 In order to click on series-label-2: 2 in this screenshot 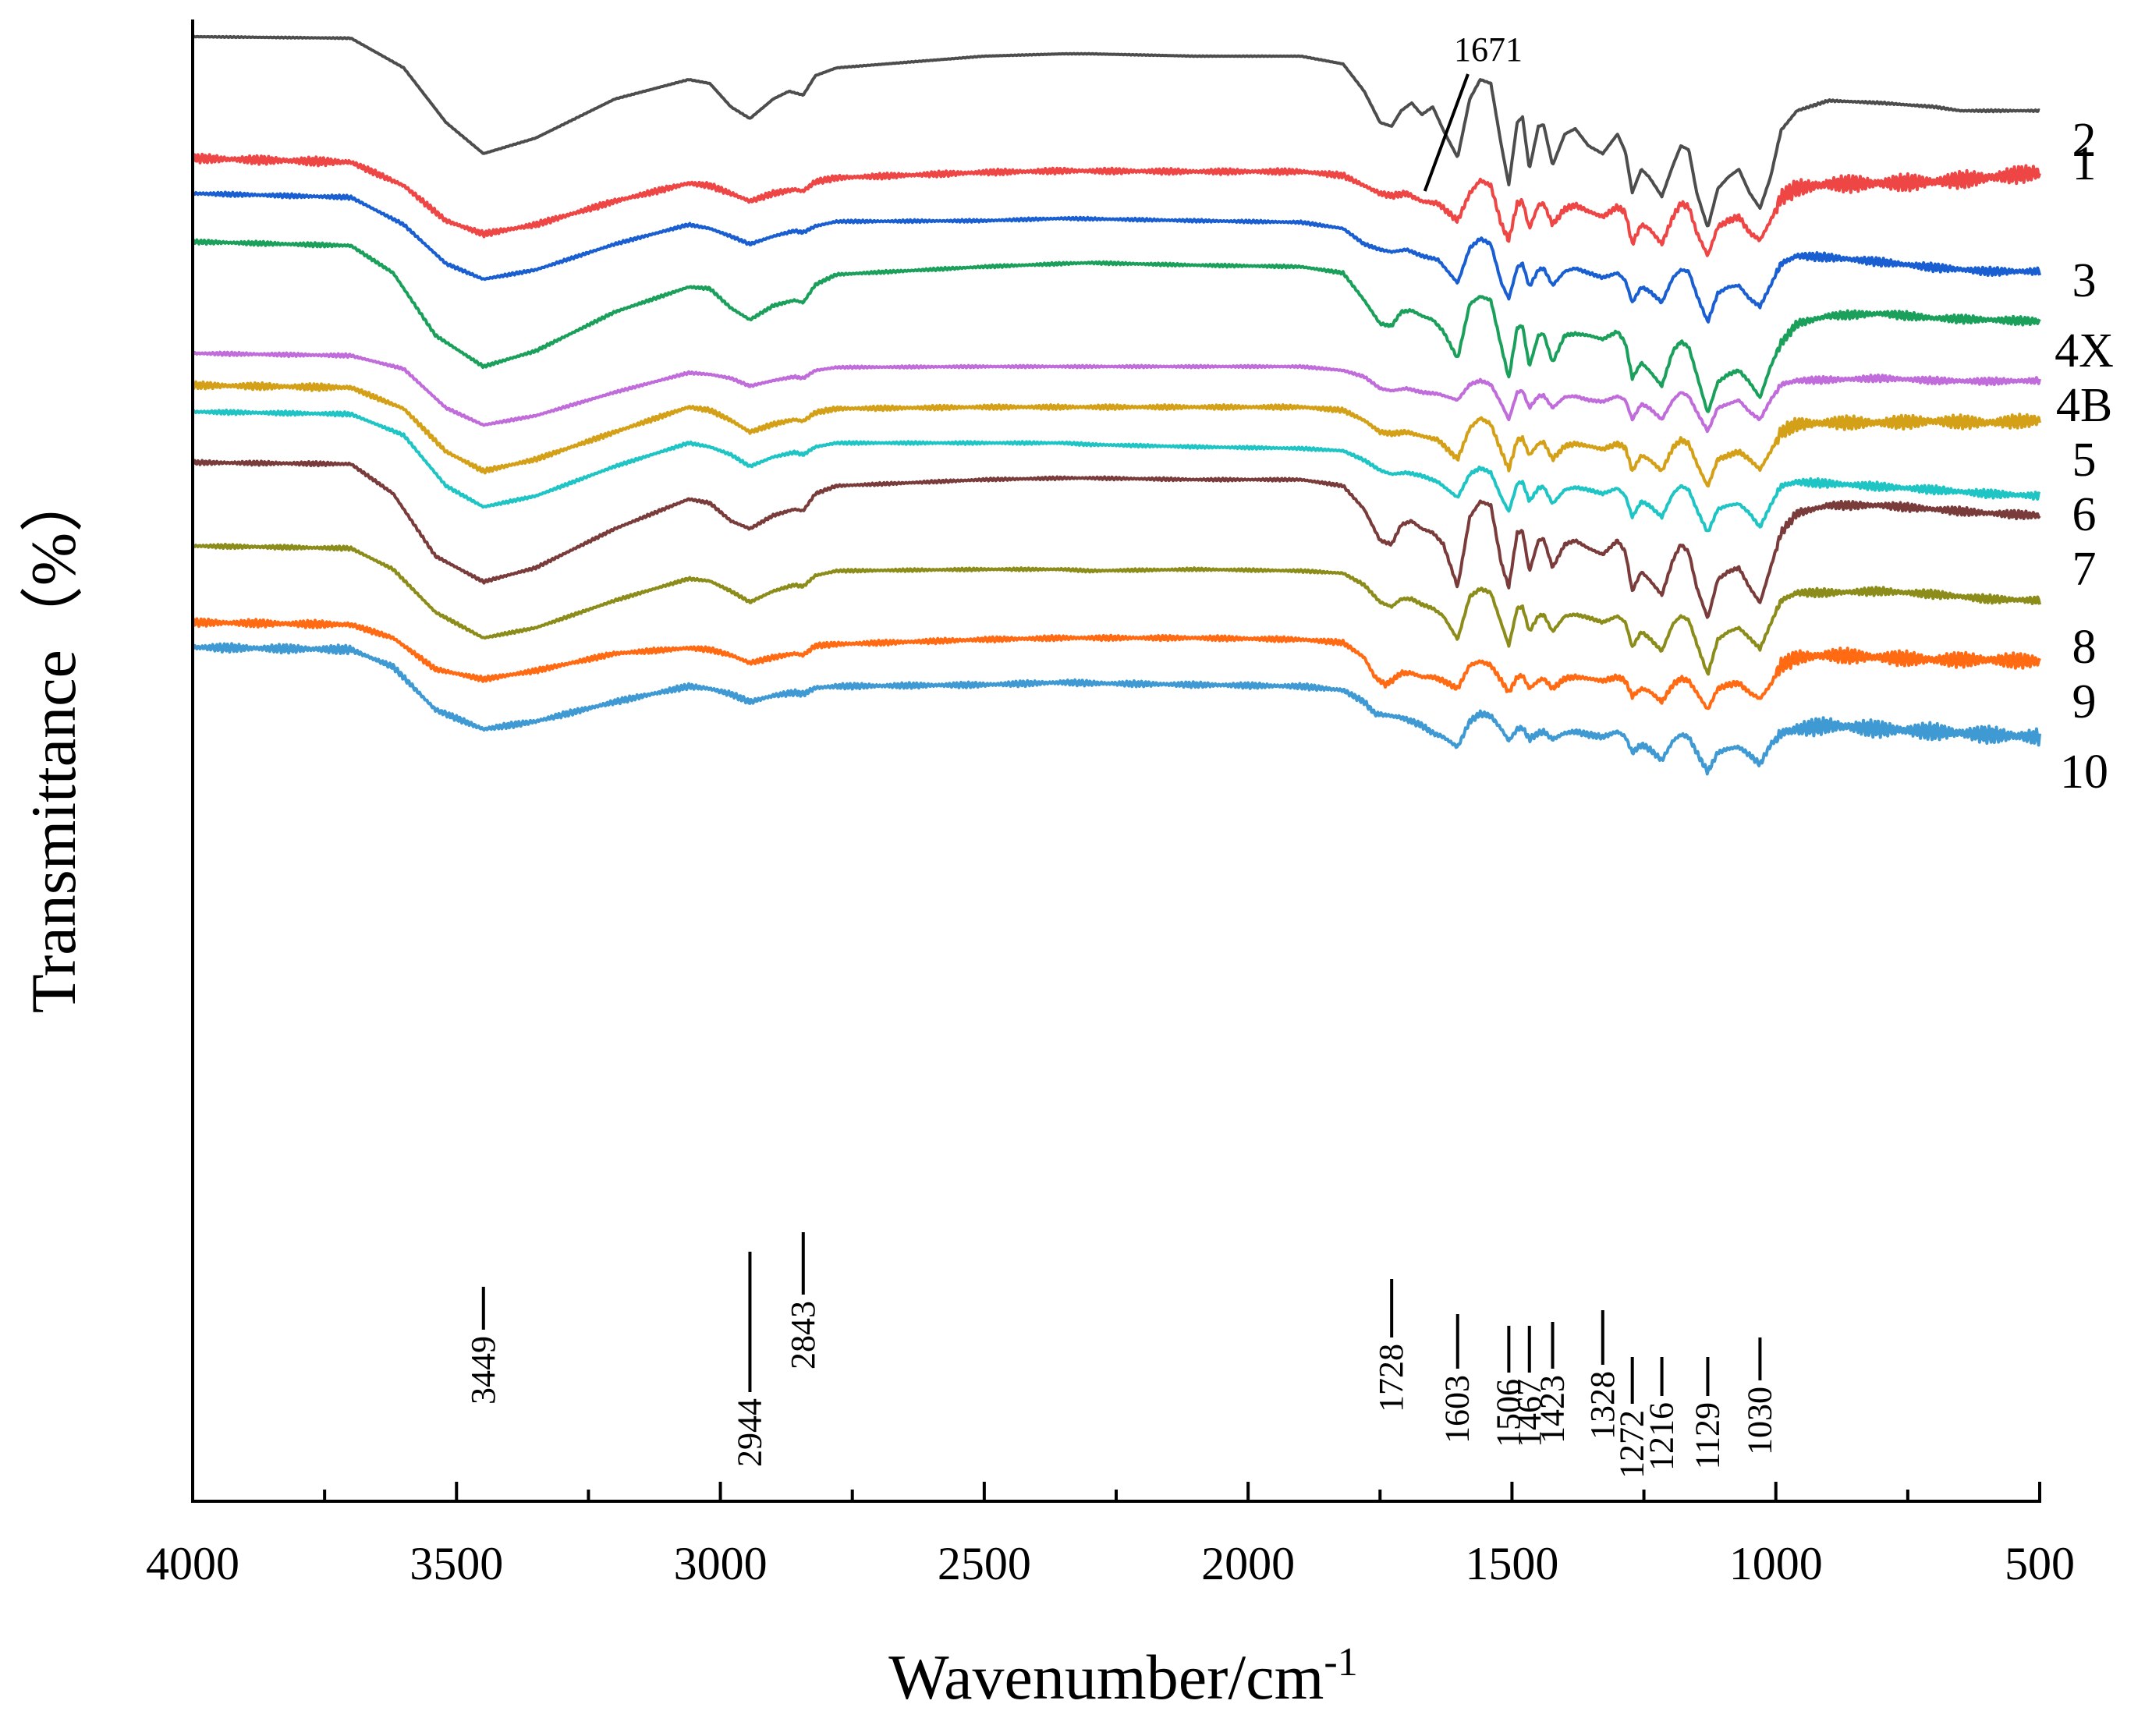, I will do `click(2084, 140)`.